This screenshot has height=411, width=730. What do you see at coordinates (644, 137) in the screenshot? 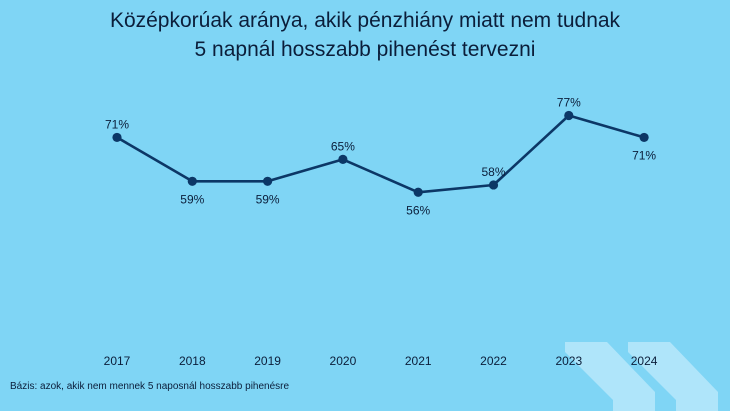
I see `data-point-2024` at bounding box center [644, 137].